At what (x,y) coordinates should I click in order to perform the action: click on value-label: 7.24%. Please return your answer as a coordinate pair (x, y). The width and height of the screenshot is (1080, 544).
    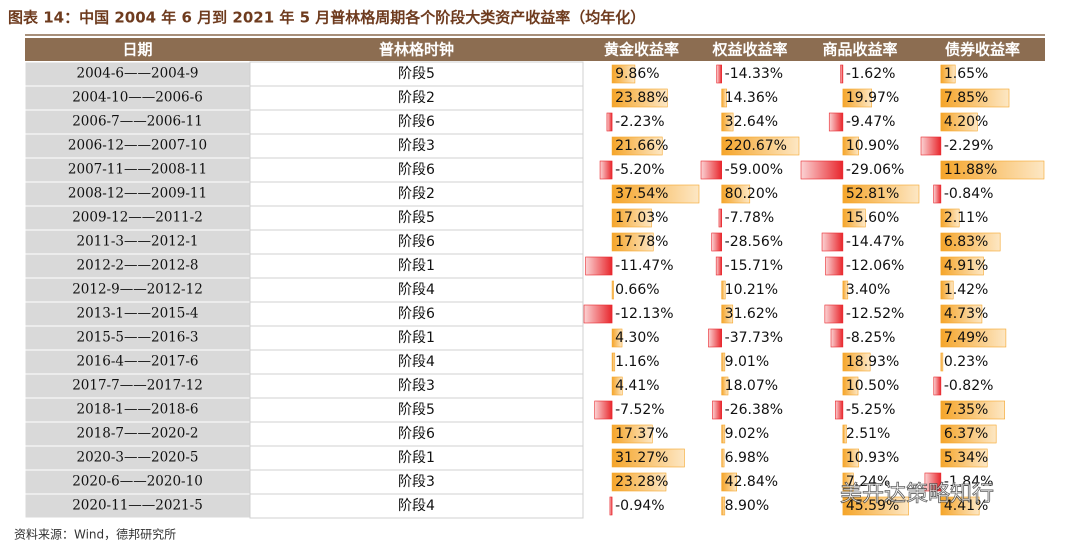
    Looking at the image, I should click on (868, 482).